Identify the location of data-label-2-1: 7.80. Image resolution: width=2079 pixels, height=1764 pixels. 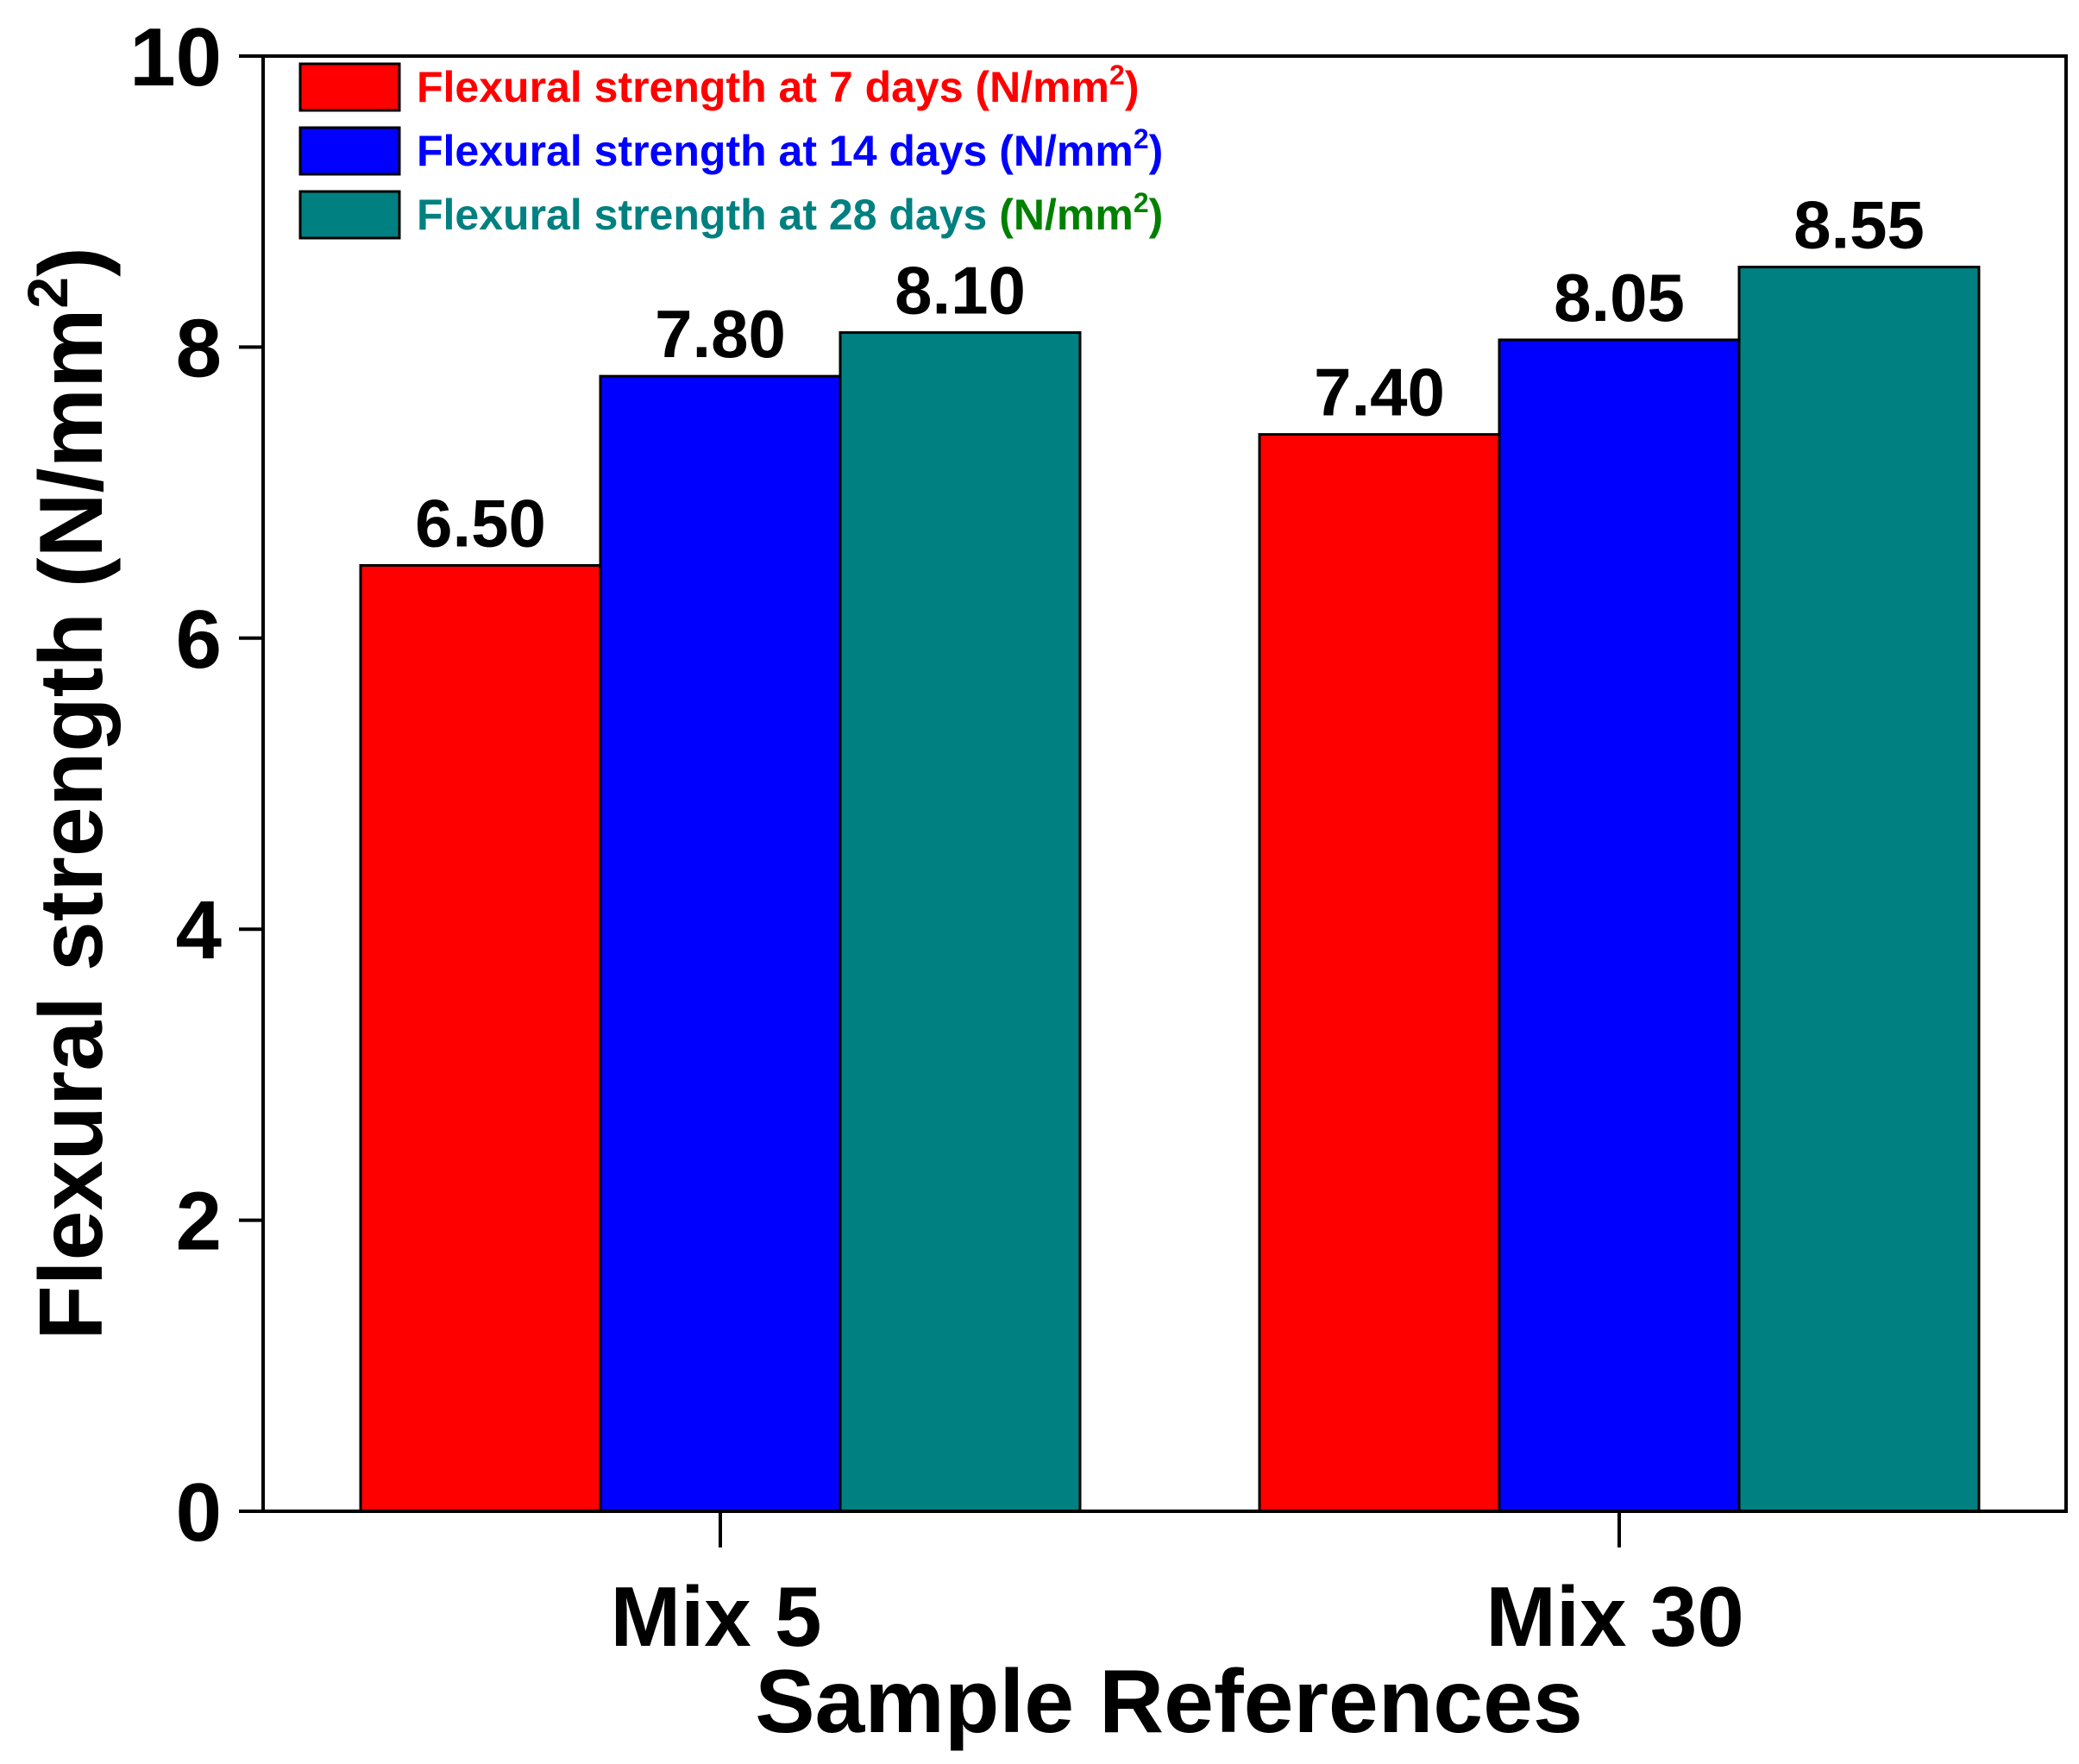
(720, 334).